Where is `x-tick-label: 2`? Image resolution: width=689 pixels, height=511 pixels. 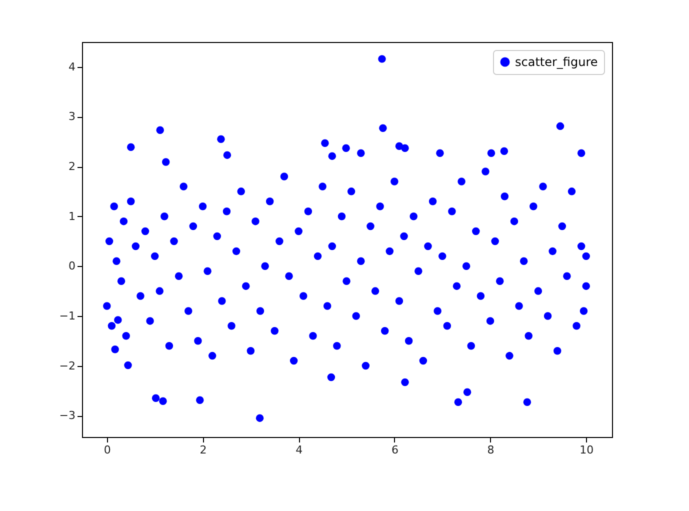
x-tick-label: 2 is located at coordinates (203, 450).